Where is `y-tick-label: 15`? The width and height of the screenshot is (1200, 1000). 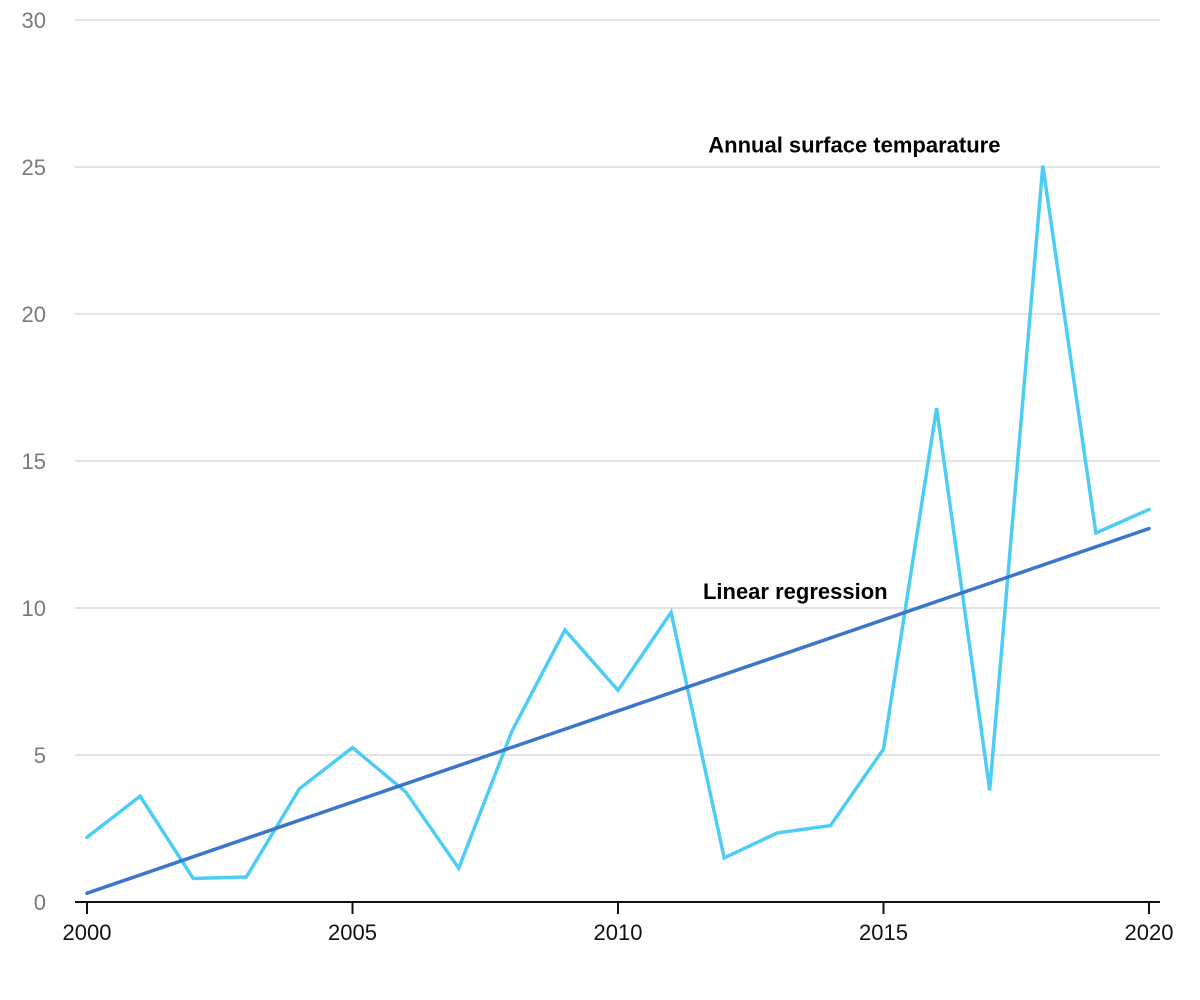 y-tick-label: 15 is located at coordinates (34, 461).